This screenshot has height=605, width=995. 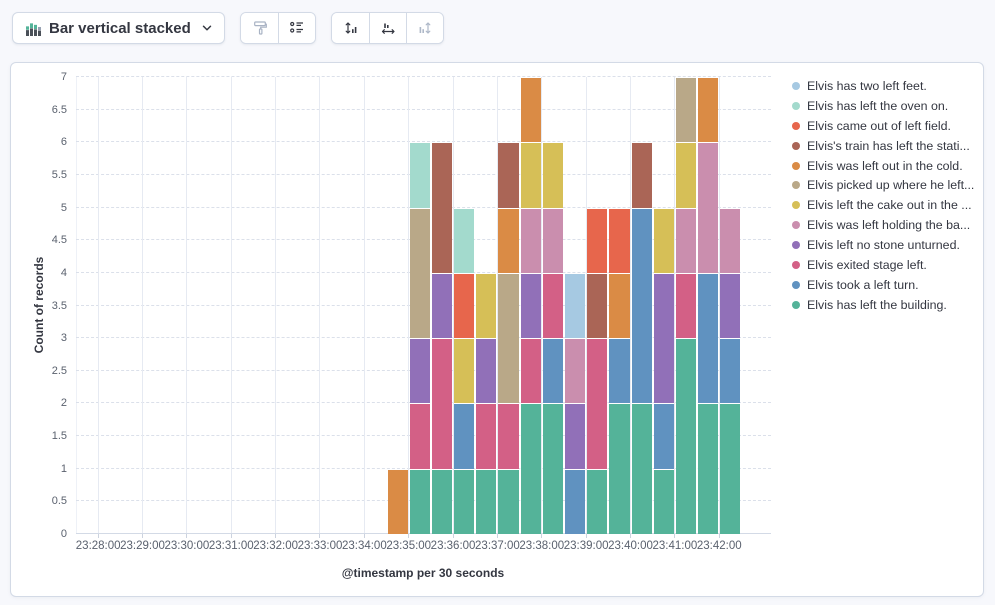 What do you see at coordinates (883, 305) in the screenshot?
I see `legend-item: Elvis has left the building.` at bounding box center [883, 305].